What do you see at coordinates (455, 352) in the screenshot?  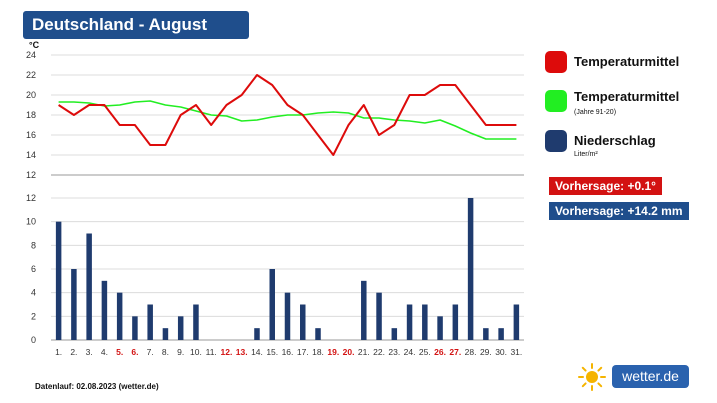 I see `day-label: 27.` at bounding box center [455, 352].